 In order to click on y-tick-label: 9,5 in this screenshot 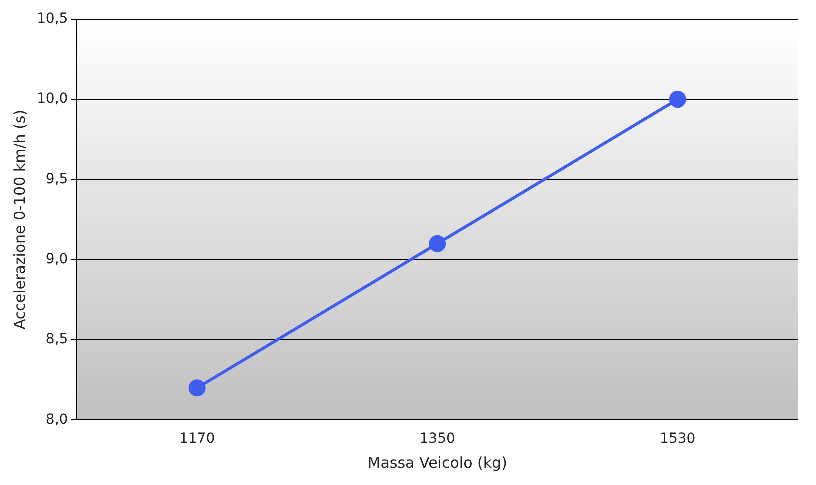, I will do `click(57, 179)`.